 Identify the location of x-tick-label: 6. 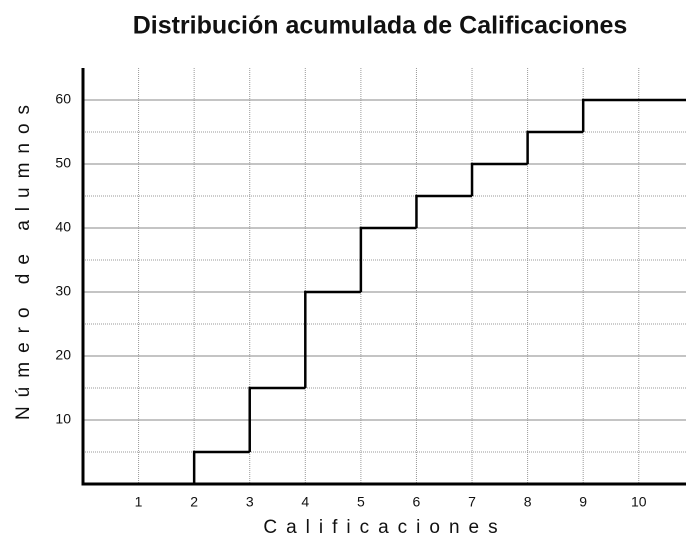
(417, 502).